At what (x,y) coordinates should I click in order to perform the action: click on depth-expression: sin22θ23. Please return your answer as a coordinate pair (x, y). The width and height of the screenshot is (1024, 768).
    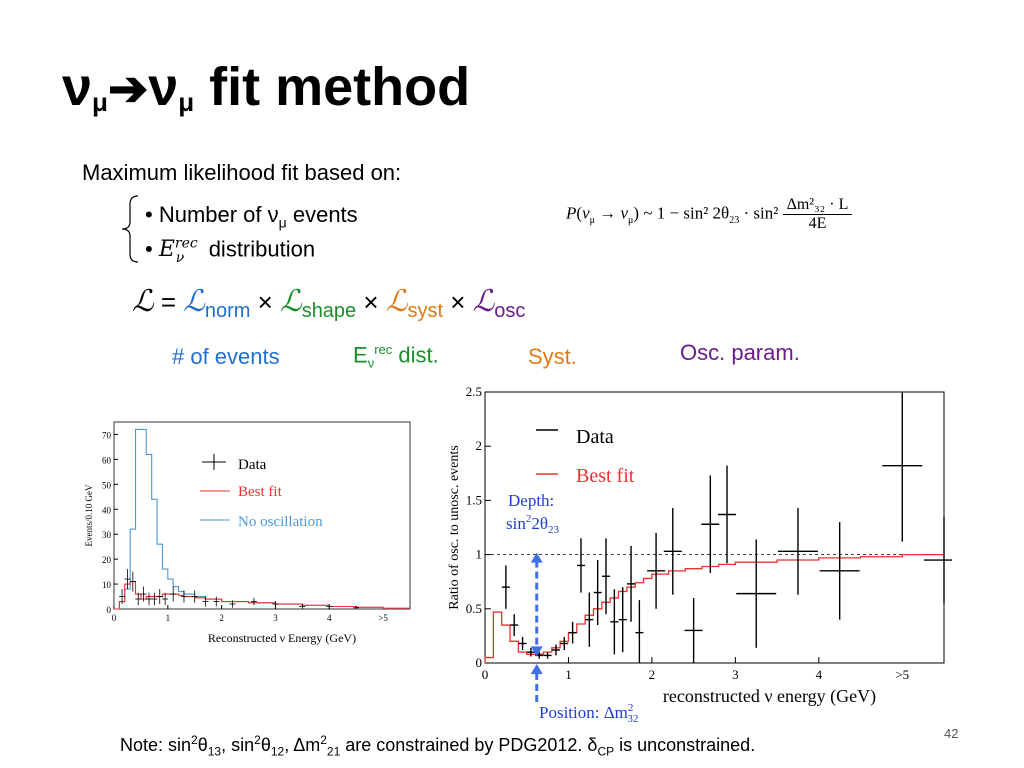
    Looking at the image, I should click on (533, 524).